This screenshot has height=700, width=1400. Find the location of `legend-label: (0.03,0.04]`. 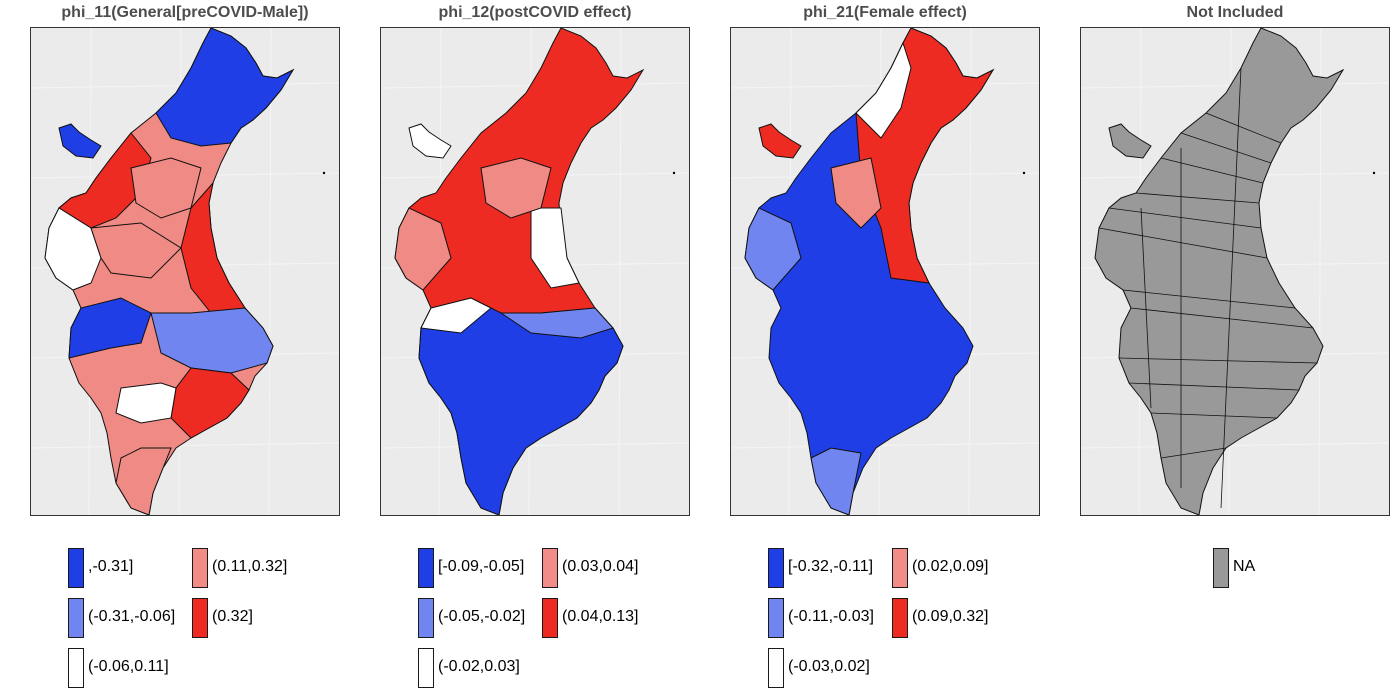

legend-label: (0.03,0.04] is located at coordinates (600, 566).